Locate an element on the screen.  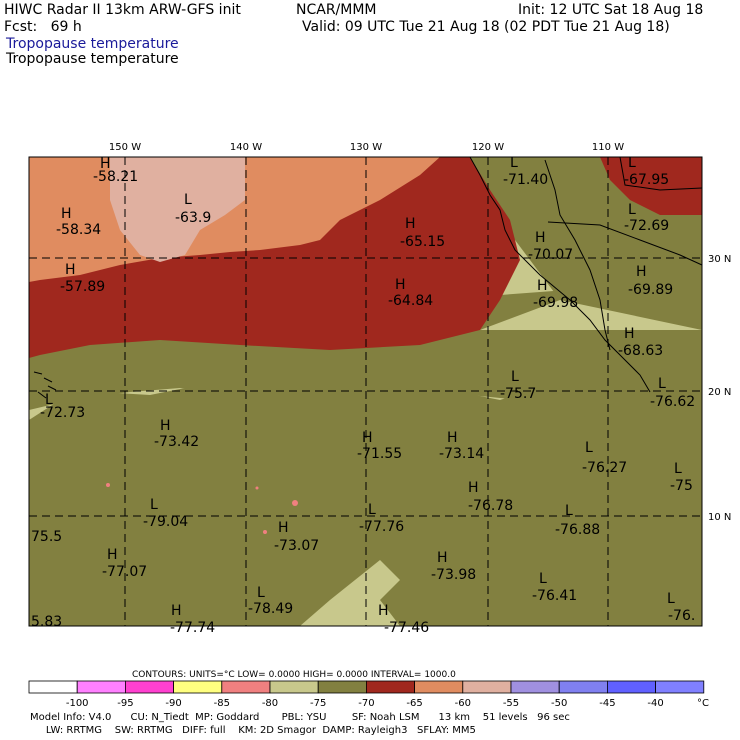
legend-tick-label: -95 is located at coordinates (125, 703).